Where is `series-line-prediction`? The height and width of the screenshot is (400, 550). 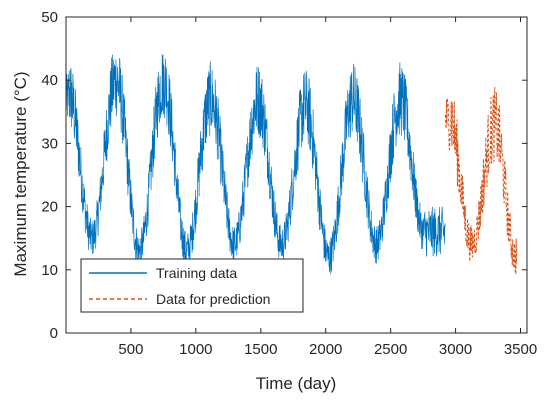
series-line-prediction is located at coordinates (481, 180).